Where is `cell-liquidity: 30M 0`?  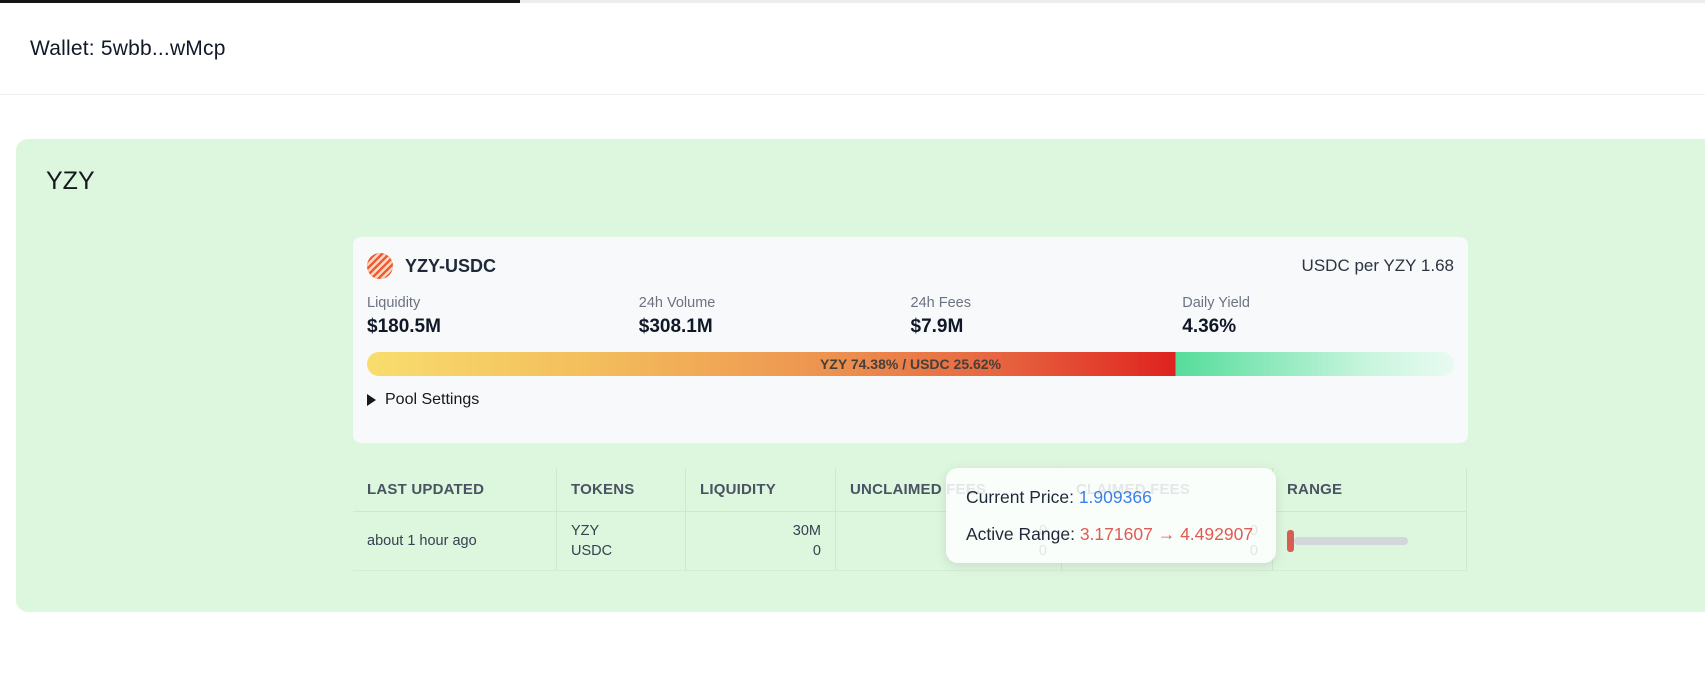
cell-liquidity: 30M 0 is located at coordinates (761, 541).